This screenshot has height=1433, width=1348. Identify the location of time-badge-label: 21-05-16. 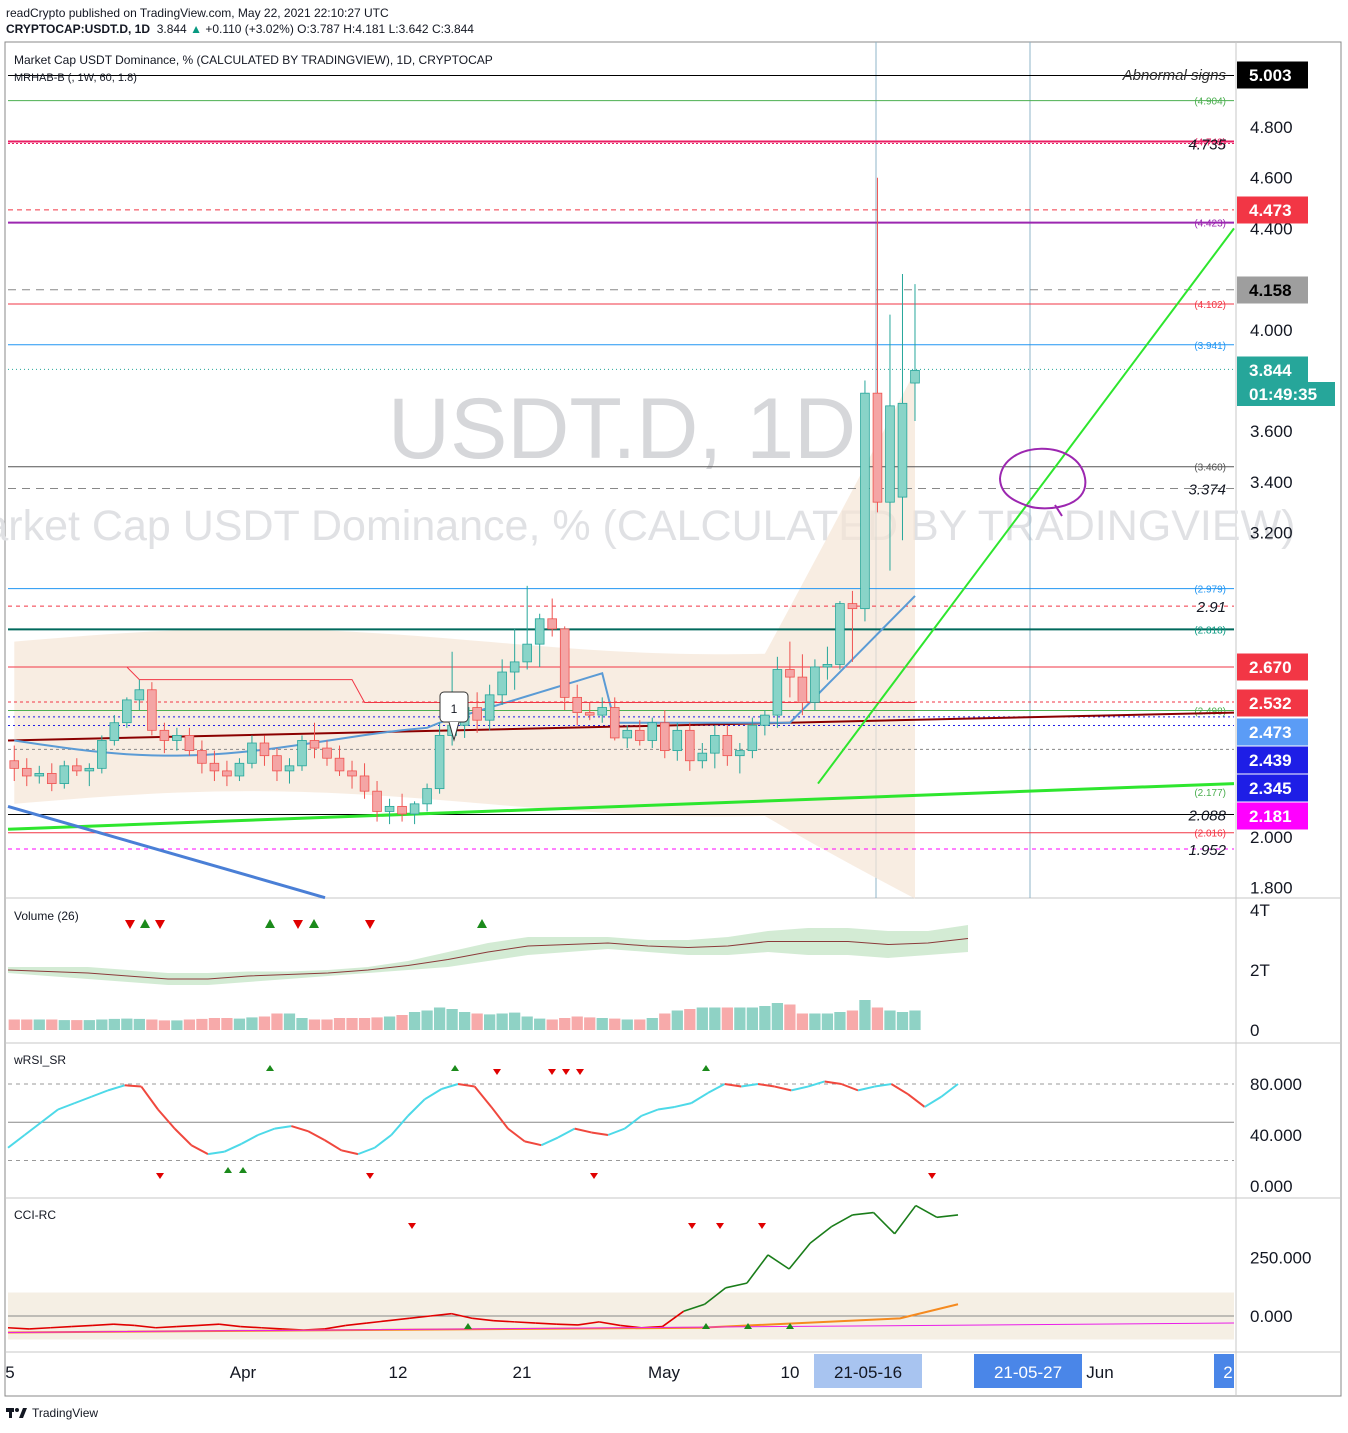
(868, 1372).